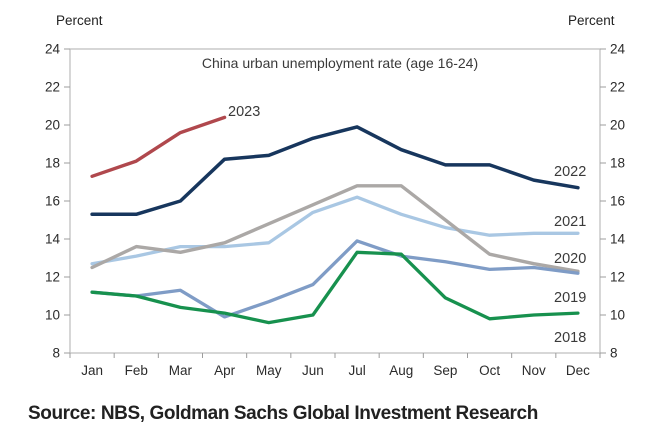  I want to click on series-line-2021, so click(335, 230).